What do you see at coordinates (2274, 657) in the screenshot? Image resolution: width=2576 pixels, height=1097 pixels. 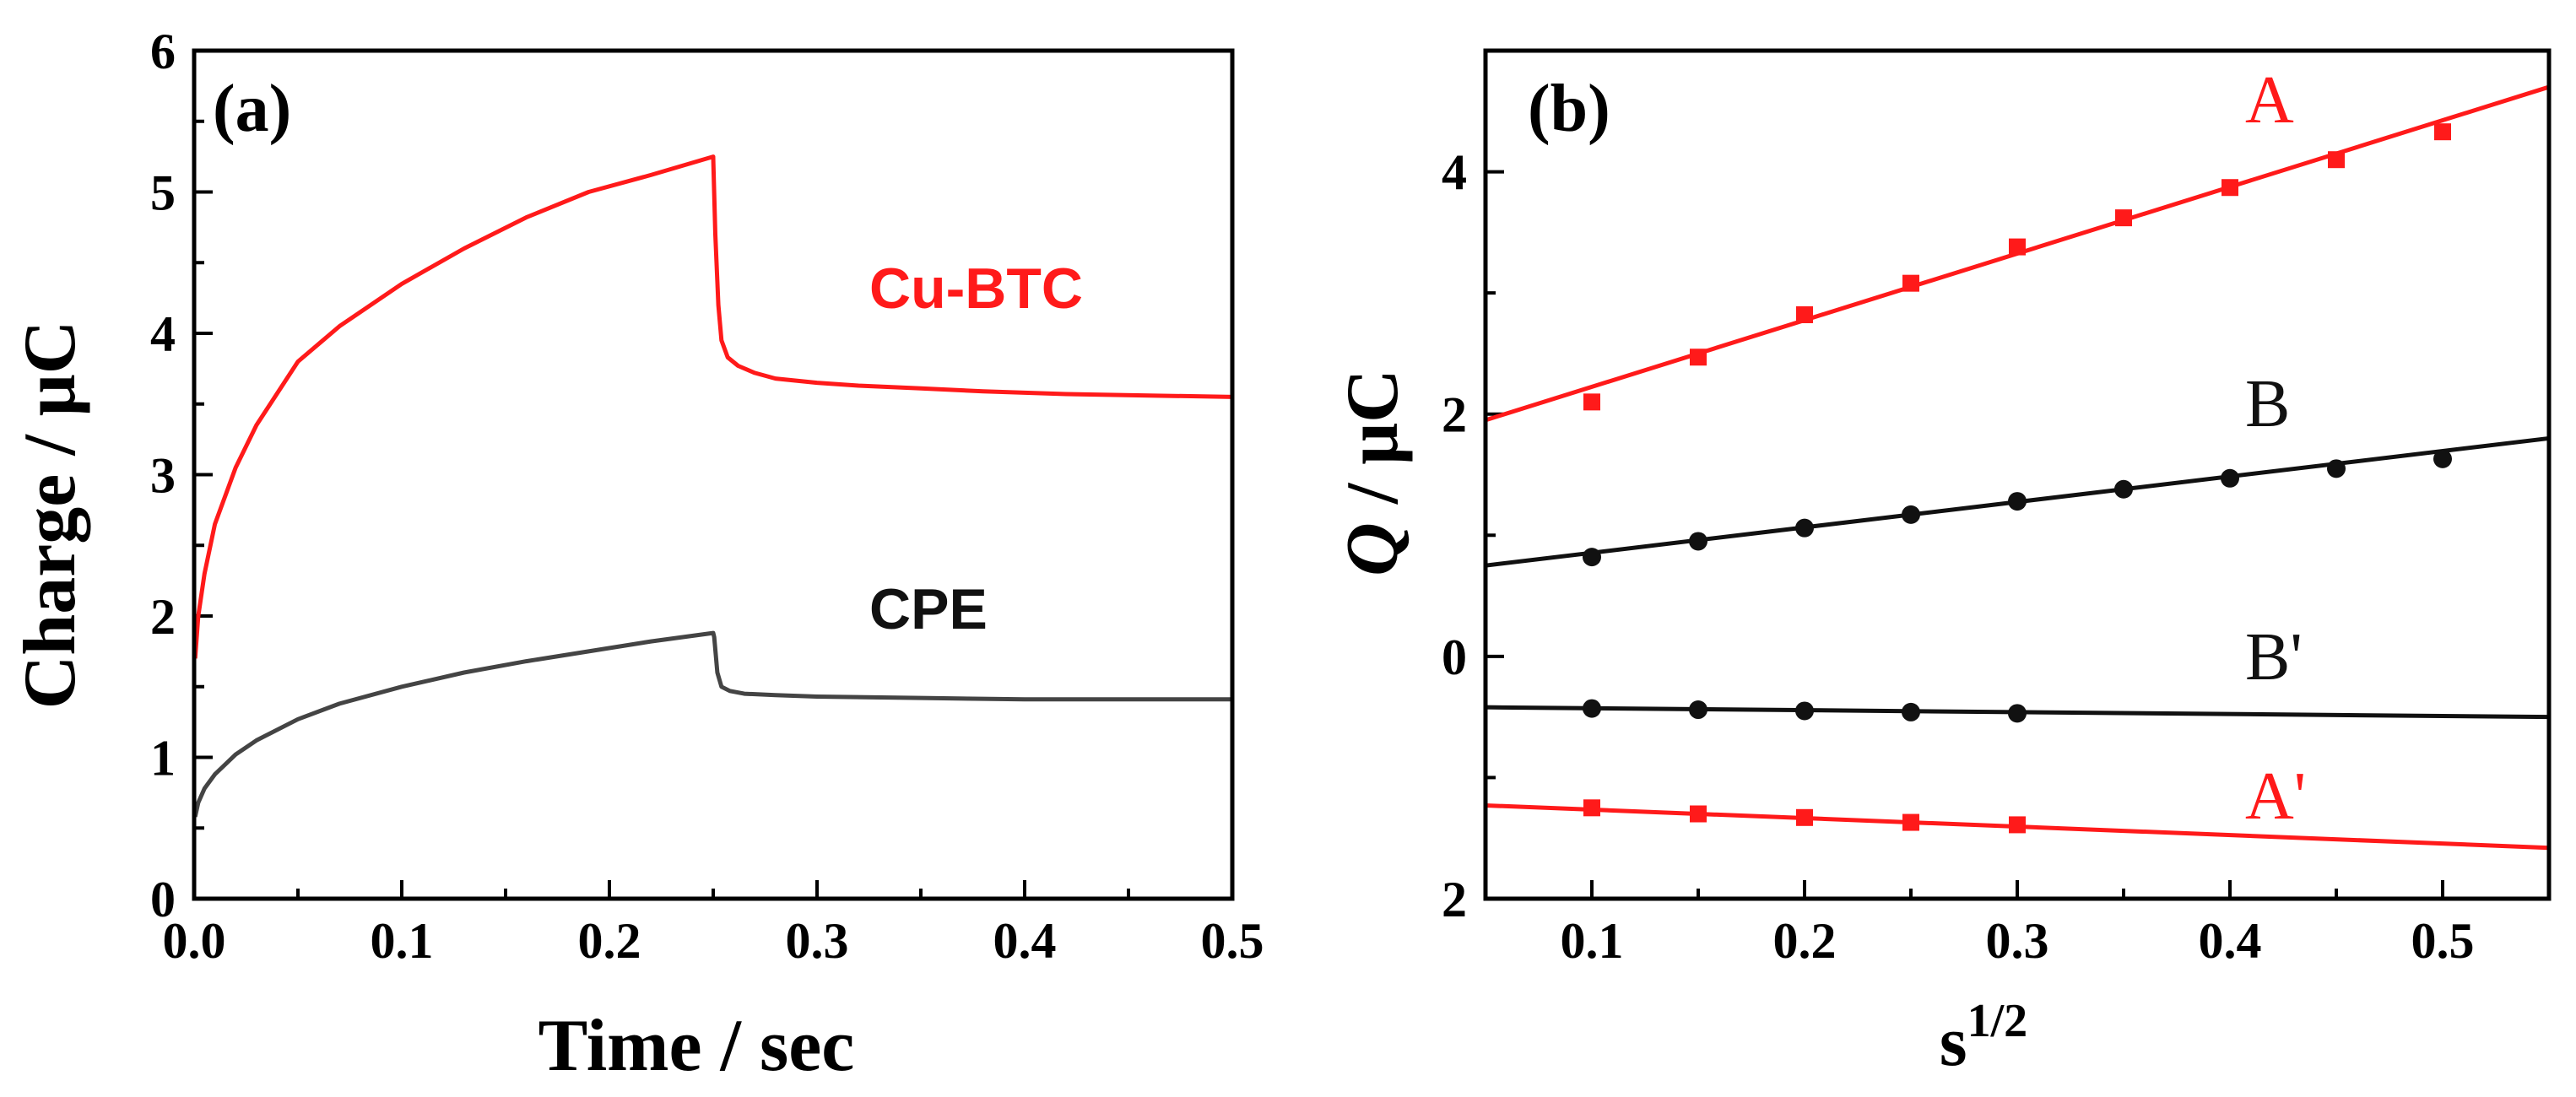 I see `line-label-b-prime: B'` at bounding box center [2274, 657].